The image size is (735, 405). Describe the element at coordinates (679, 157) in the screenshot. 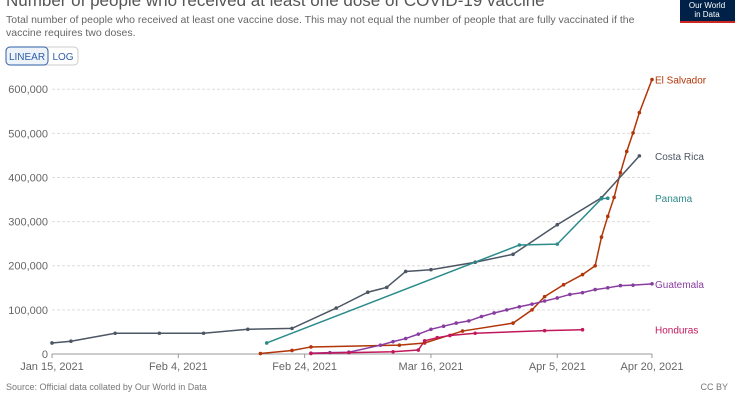

I see `legend-label: Costa Rica` at that location.